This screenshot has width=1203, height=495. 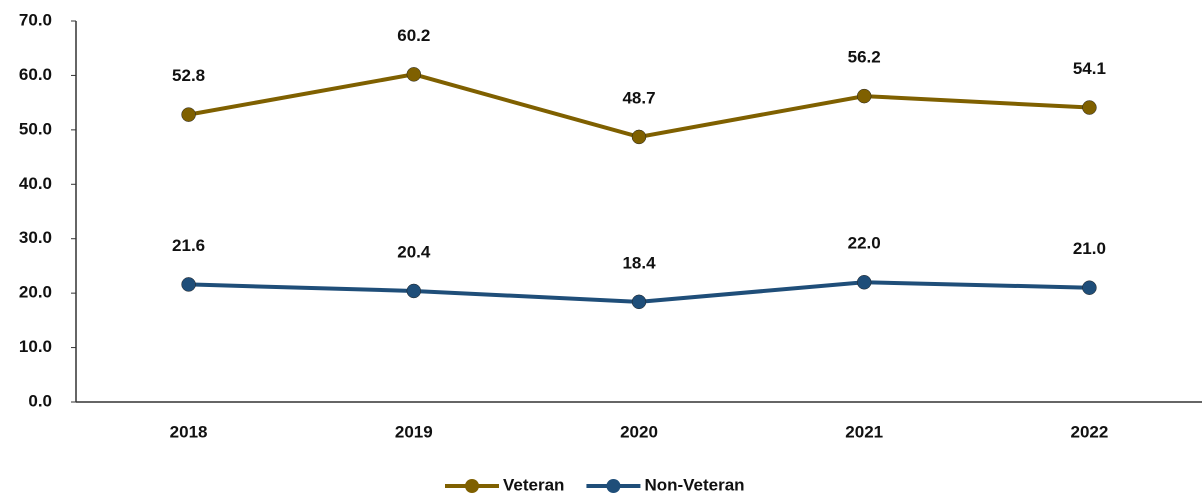 What do you see at coordinates (533, 484) in the screenshot?
I see `legend-label: Veteran` at bounding box center [533, 484].